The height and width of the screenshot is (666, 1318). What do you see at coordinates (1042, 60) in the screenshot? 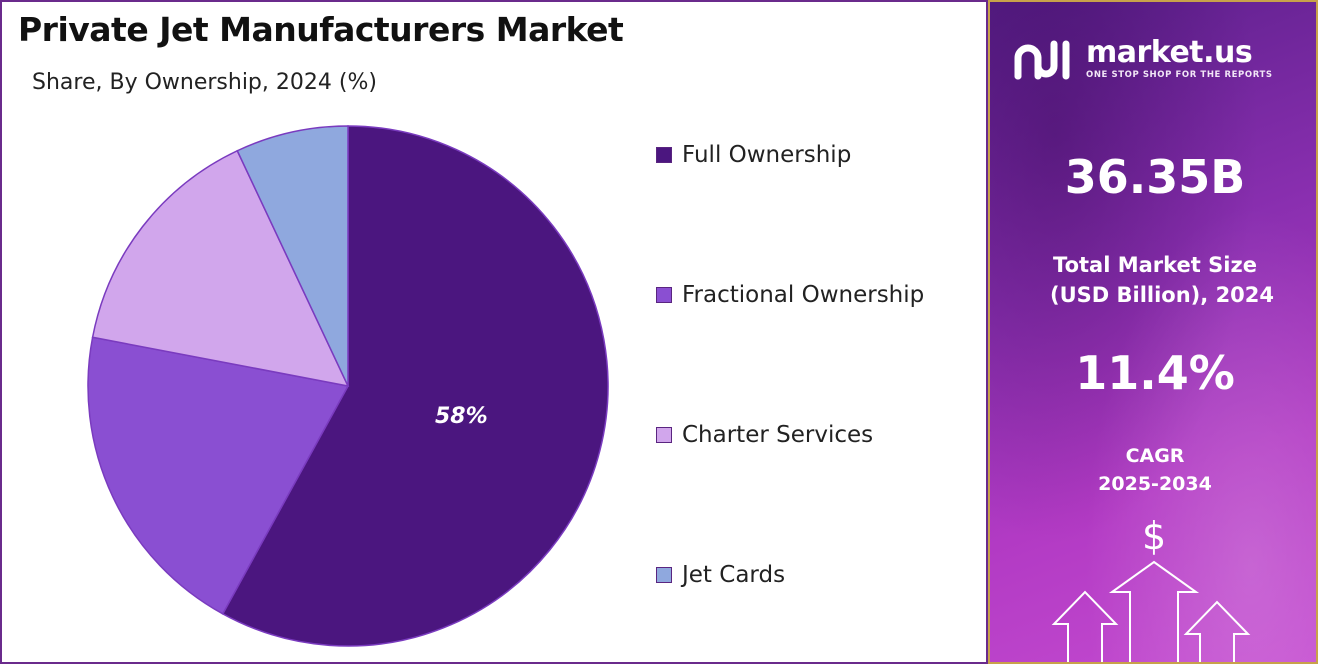
I see `market-us-logo-icon` at bounding box center [1042, 60].